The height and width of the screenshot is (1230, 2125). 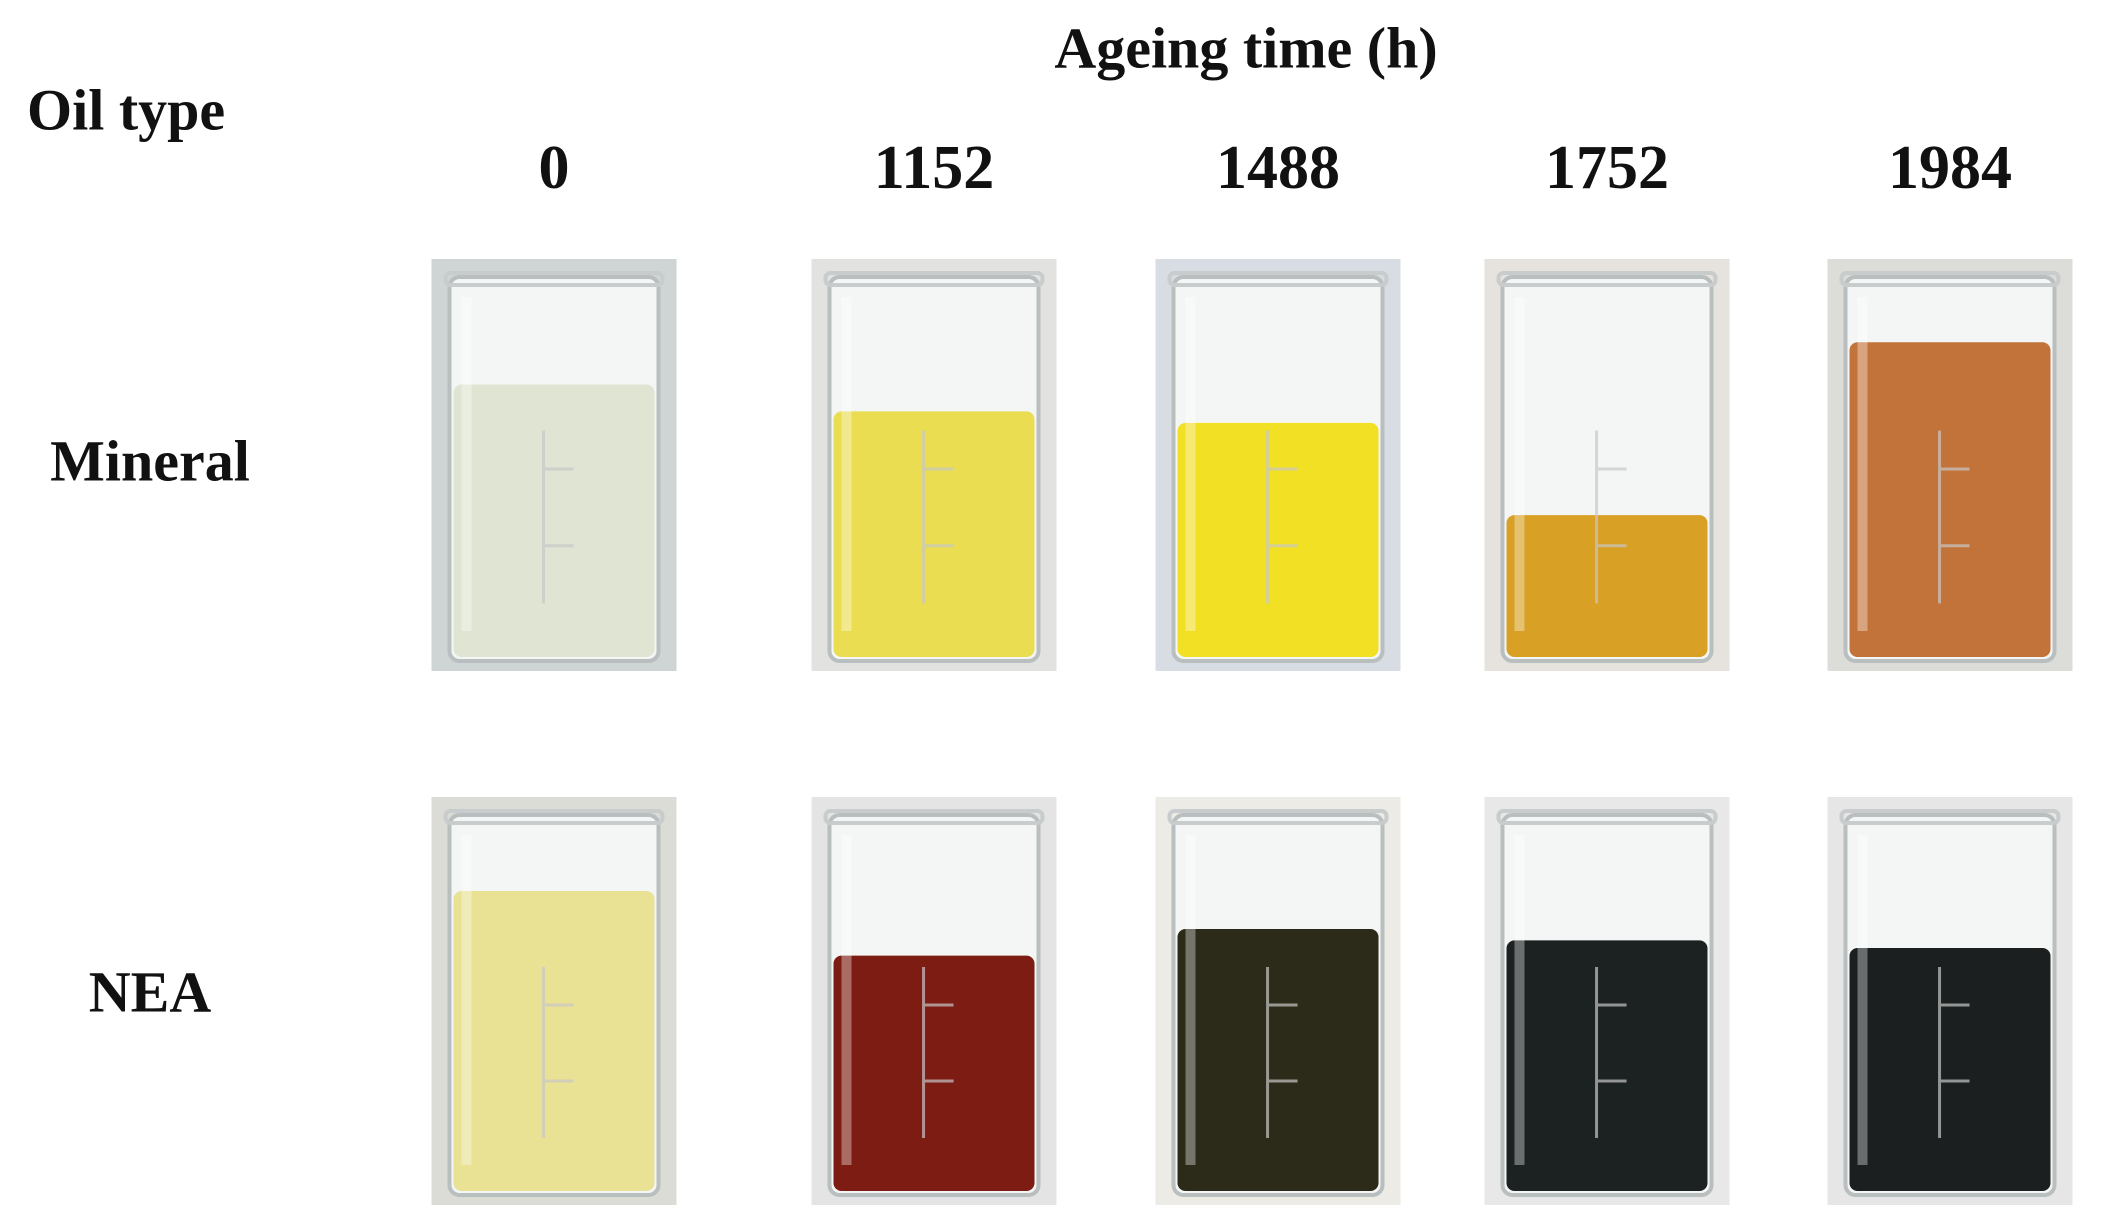 I want to click on row-label: Mineral, so click(x=150, y=460).